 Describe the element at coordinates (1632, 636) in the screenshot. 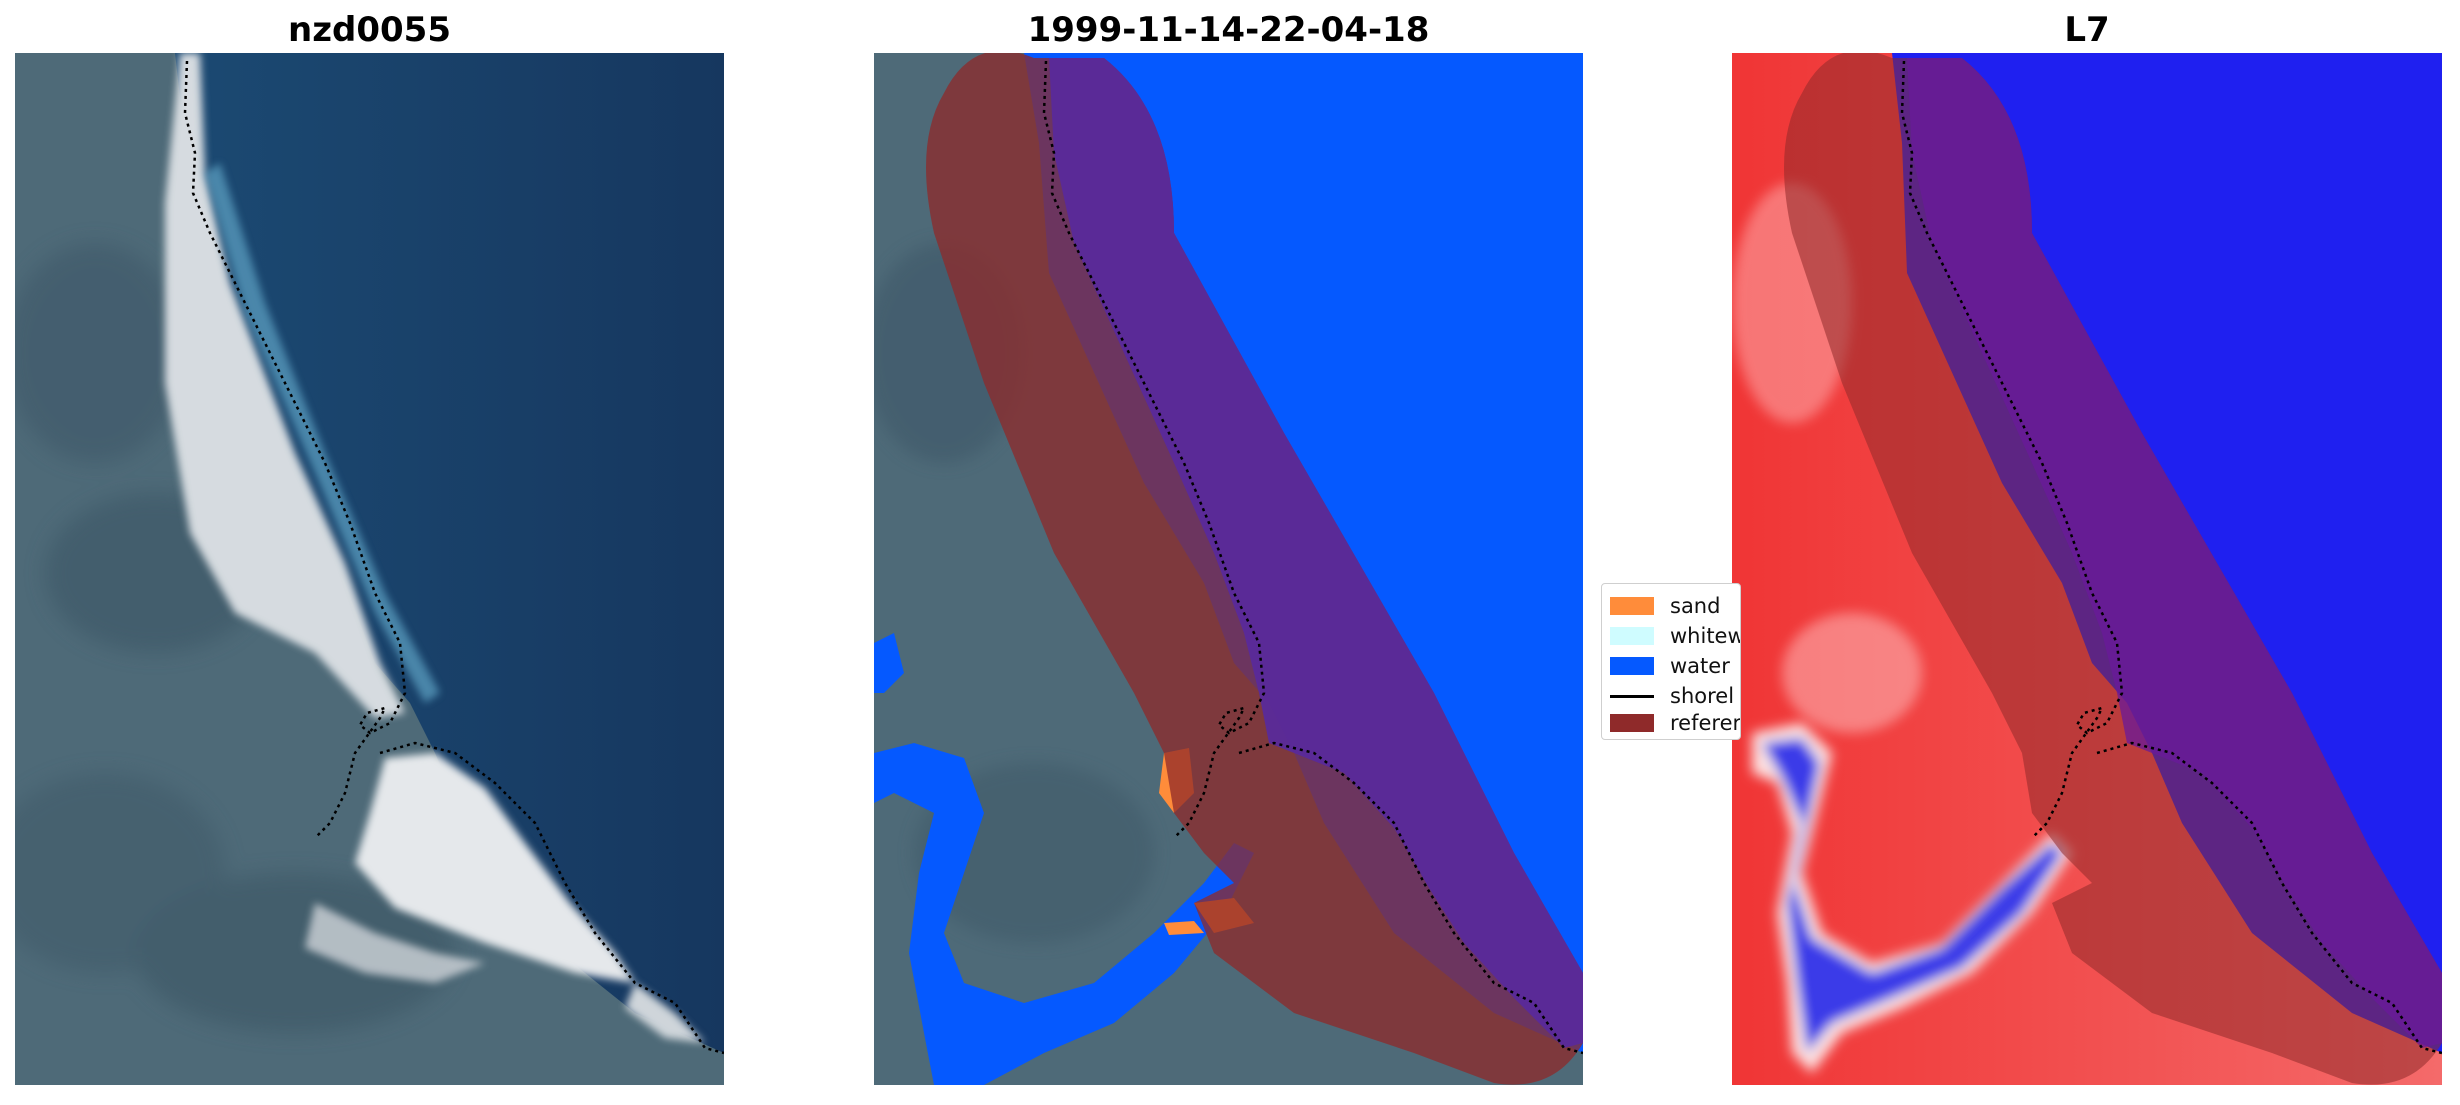

I see `legend-swatch-whitewater` at that location.